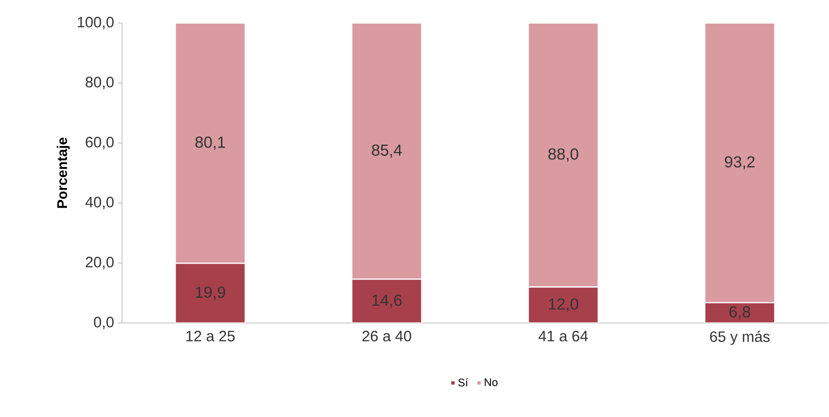 The height and width of the screenshot is (417, 829). What do you see at coordinates (491, 382) in the screenshot?
I see `legend-label: No` at bounding box center [491, 382].